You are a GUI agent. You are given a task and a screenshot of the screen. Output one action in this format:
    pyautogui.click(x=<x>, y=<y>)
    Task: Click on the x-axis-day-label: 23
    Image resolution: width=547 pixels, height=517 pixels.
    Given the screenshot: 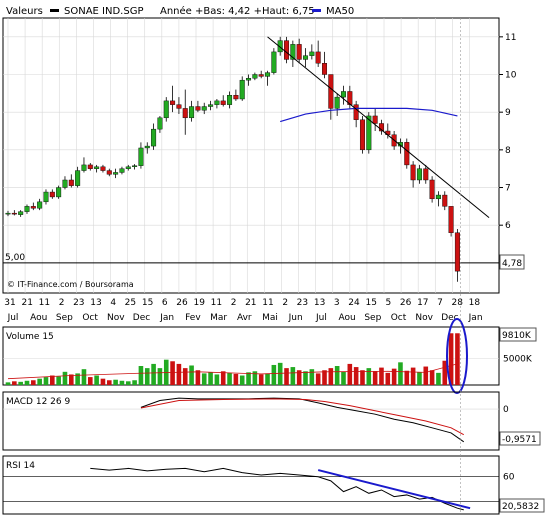 What is the action you would take?
    pyautogui.click(x=302, y=303)
    